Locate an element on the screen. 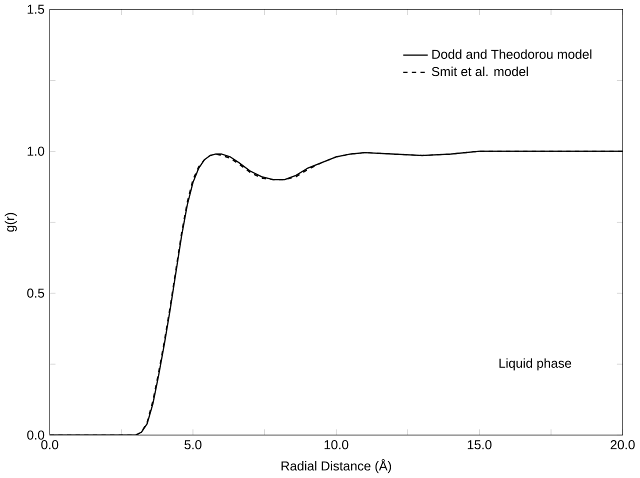 This screenshot has height=478, width=640. y-tick-label: 0.5 is located at coordinates (35, 293).